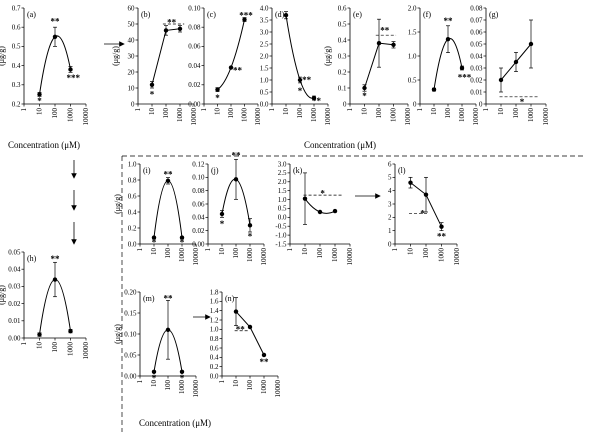  I want to click on panel-tag: (i), so click(147, 170).